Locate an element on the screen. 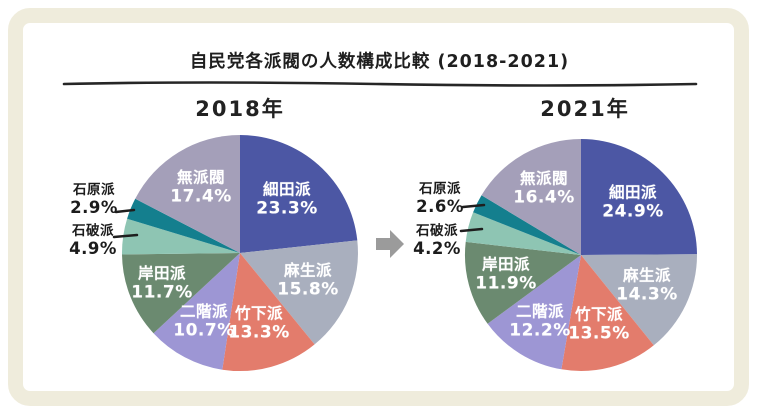 This screenshot has height=413, width=759. slice-label-石原派: 石原派 2.9% is located at coordinates (94, 199).